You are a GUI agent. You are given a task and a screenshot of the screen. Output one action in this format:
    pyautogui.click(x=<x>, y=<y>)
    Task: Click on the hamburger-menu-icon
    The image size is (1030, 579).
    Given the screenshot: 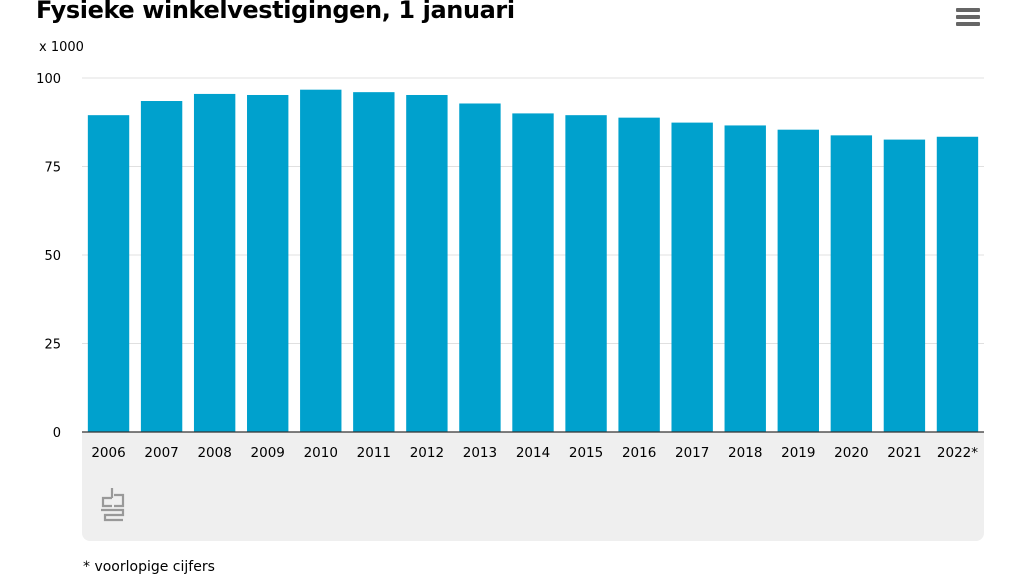 What is the action you would take?
    pyautogui.click(x=968, y=17)
    